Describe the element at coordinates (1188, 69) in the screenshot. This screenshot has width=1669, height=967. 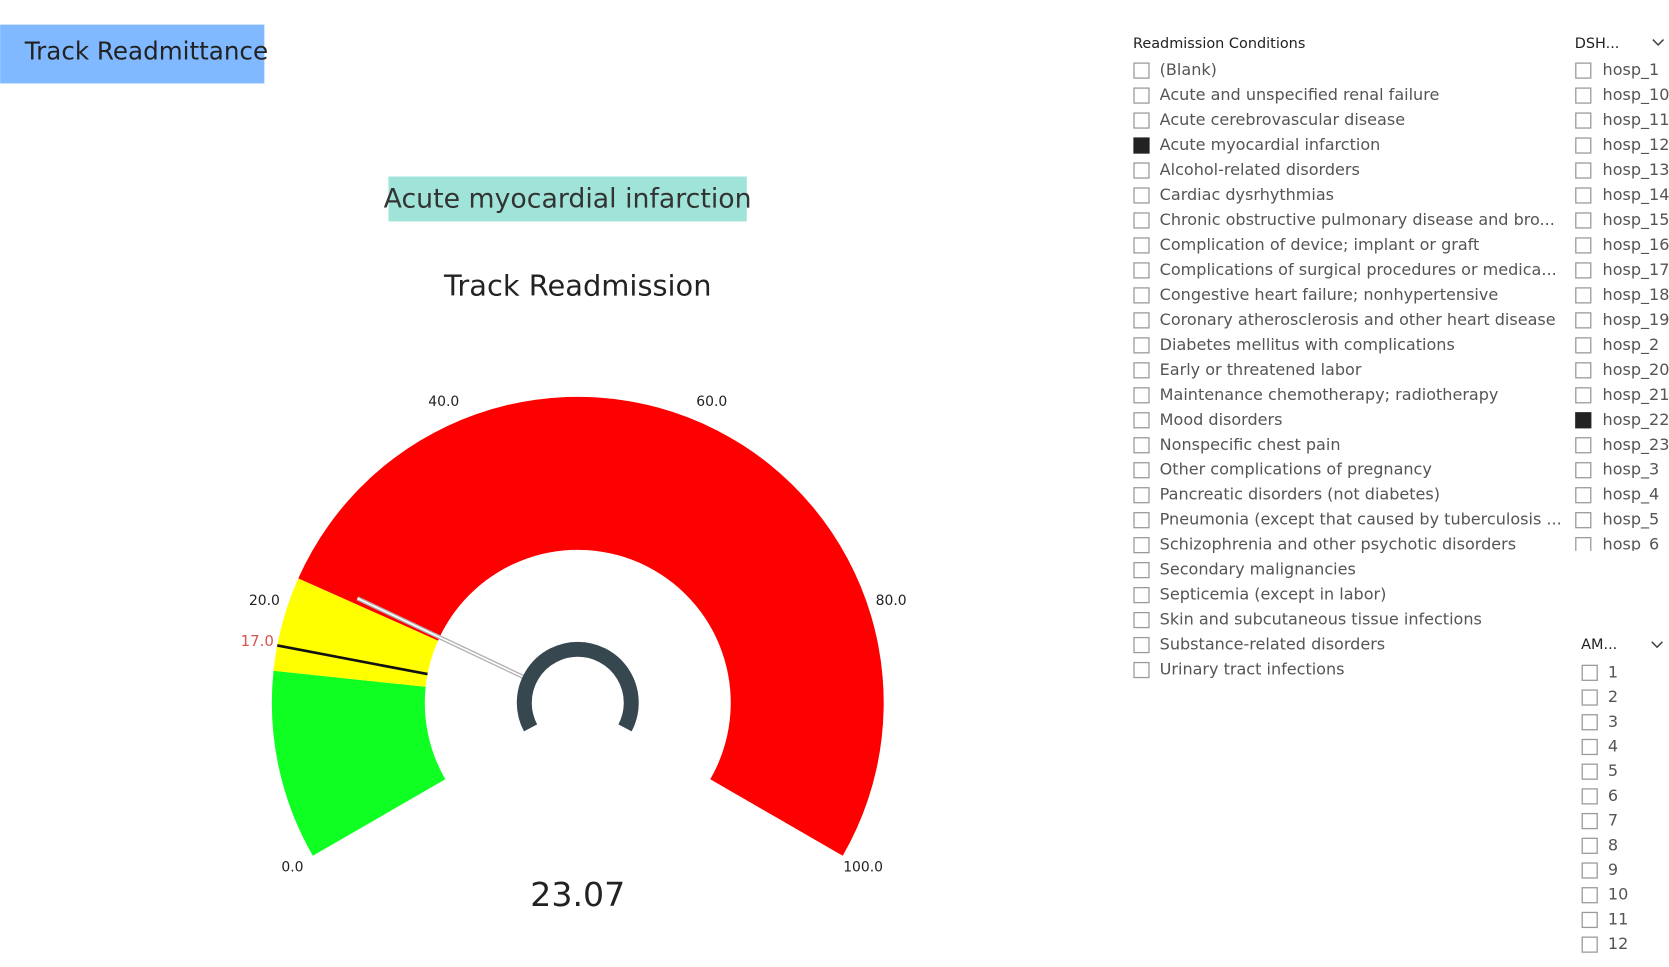
I see `slicer-item: (Blank)` at that location.